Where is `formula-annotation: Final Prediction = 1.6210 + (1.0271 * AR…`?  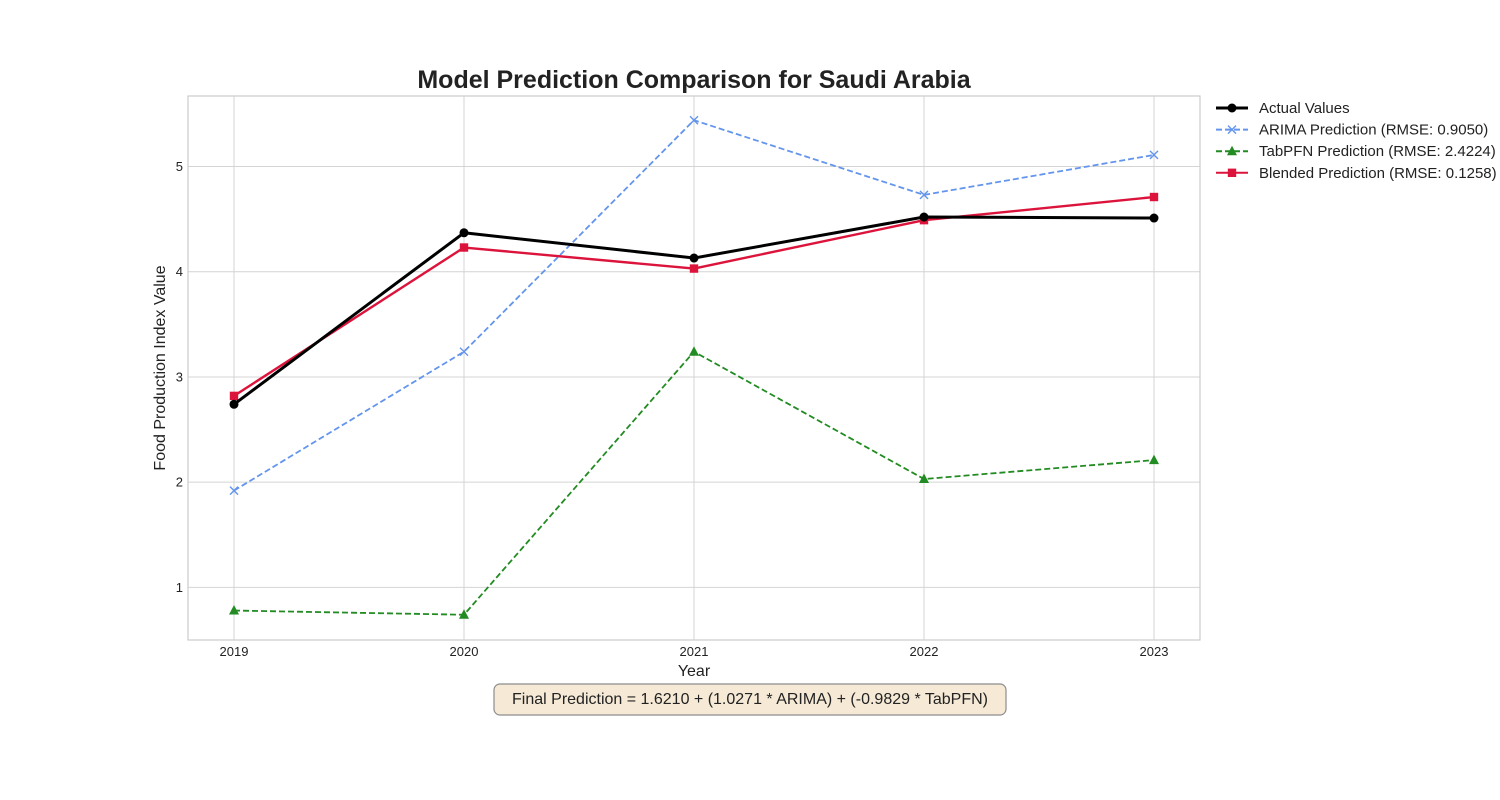
formula-annotation: Final Prediction = 1.6210 + (1.0271 * AR… is located at coordinates (750, 699).